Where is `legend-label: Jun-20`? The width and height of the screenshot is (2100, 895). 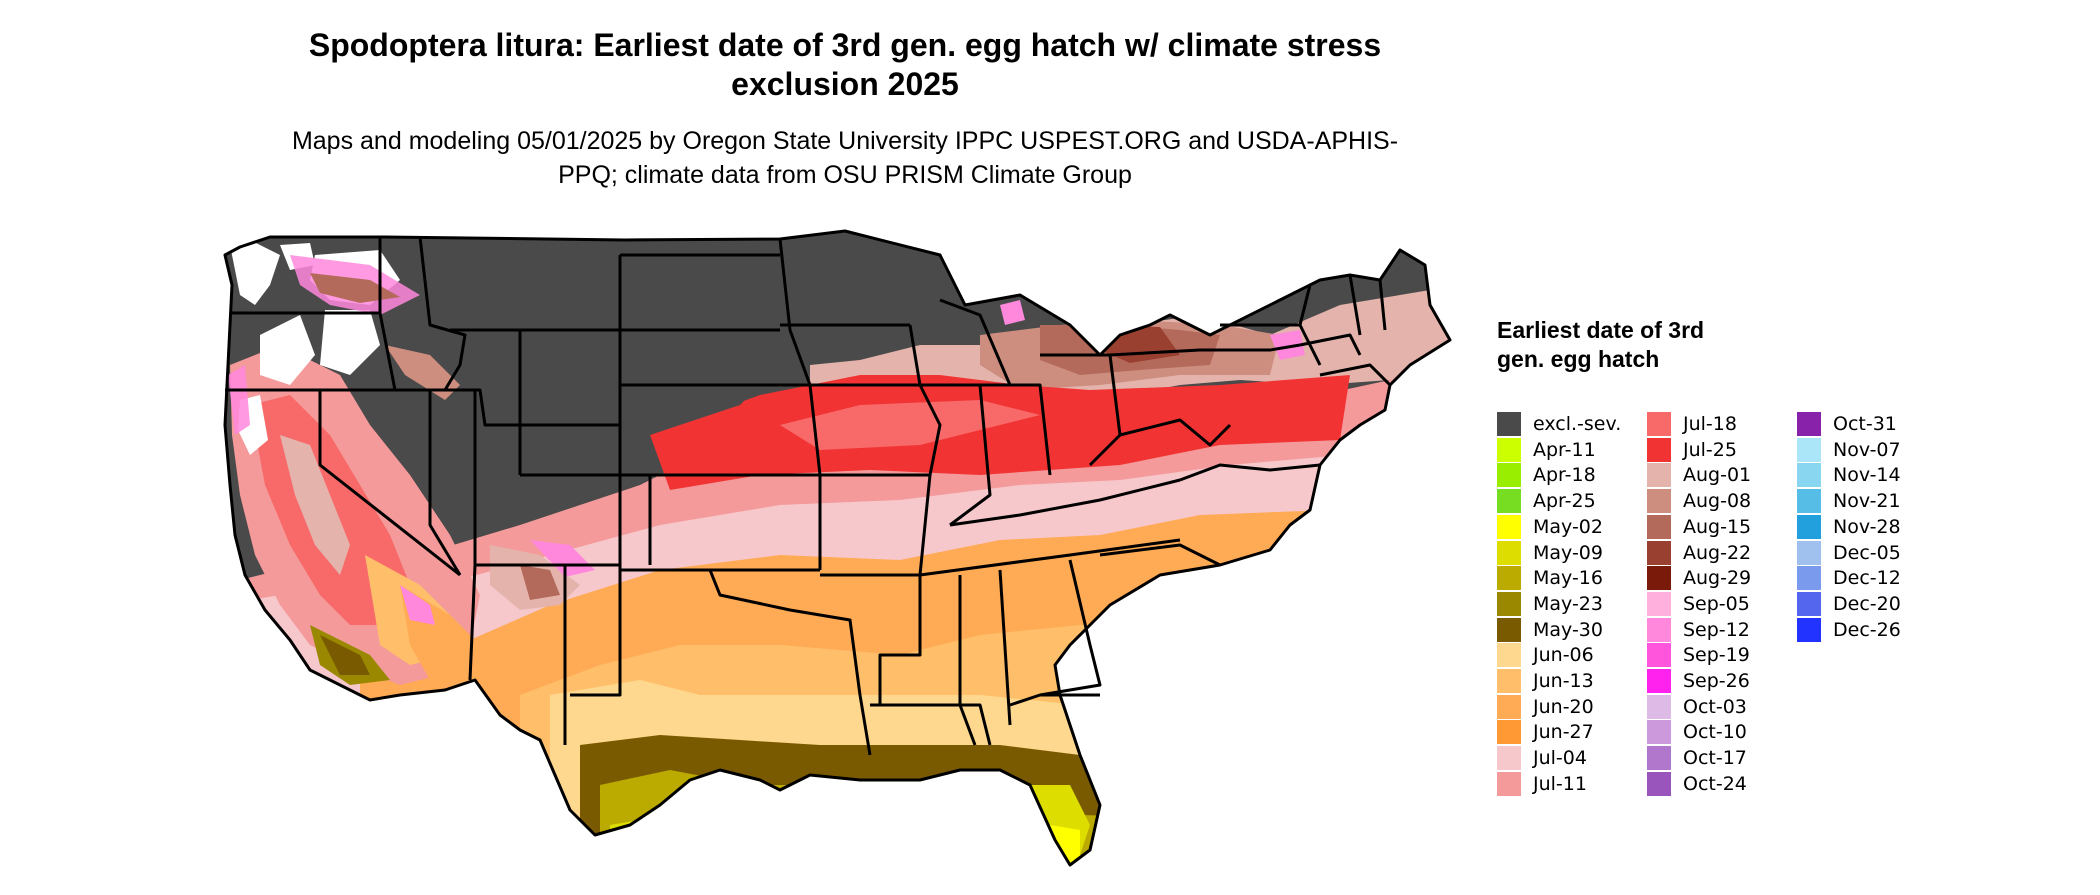 legend-label: Jun-20 is located at coordinates (1563, 706).